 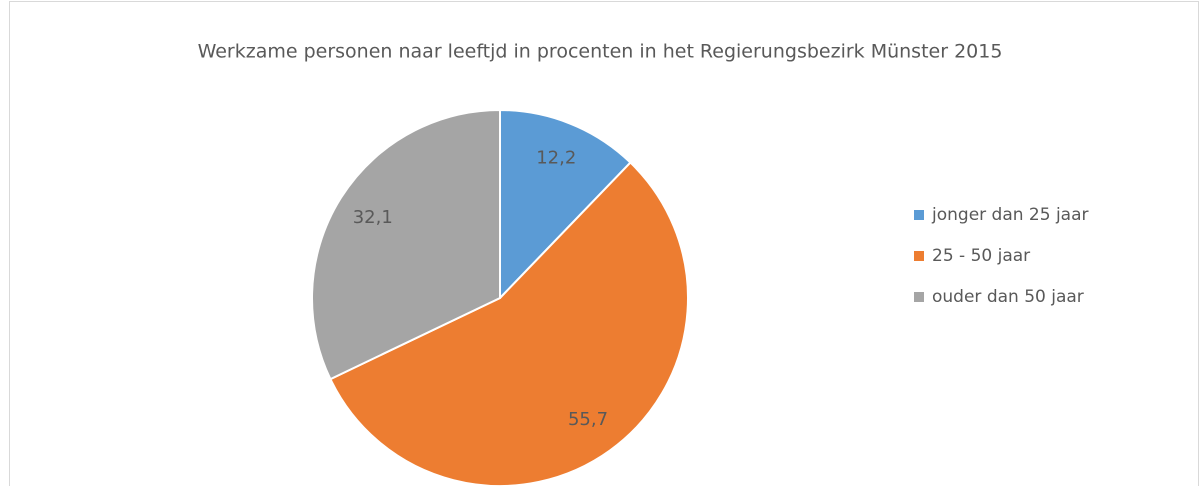 I want to click on legend-label: ouder dan 50 jaar, so click(x=1008, y=297).